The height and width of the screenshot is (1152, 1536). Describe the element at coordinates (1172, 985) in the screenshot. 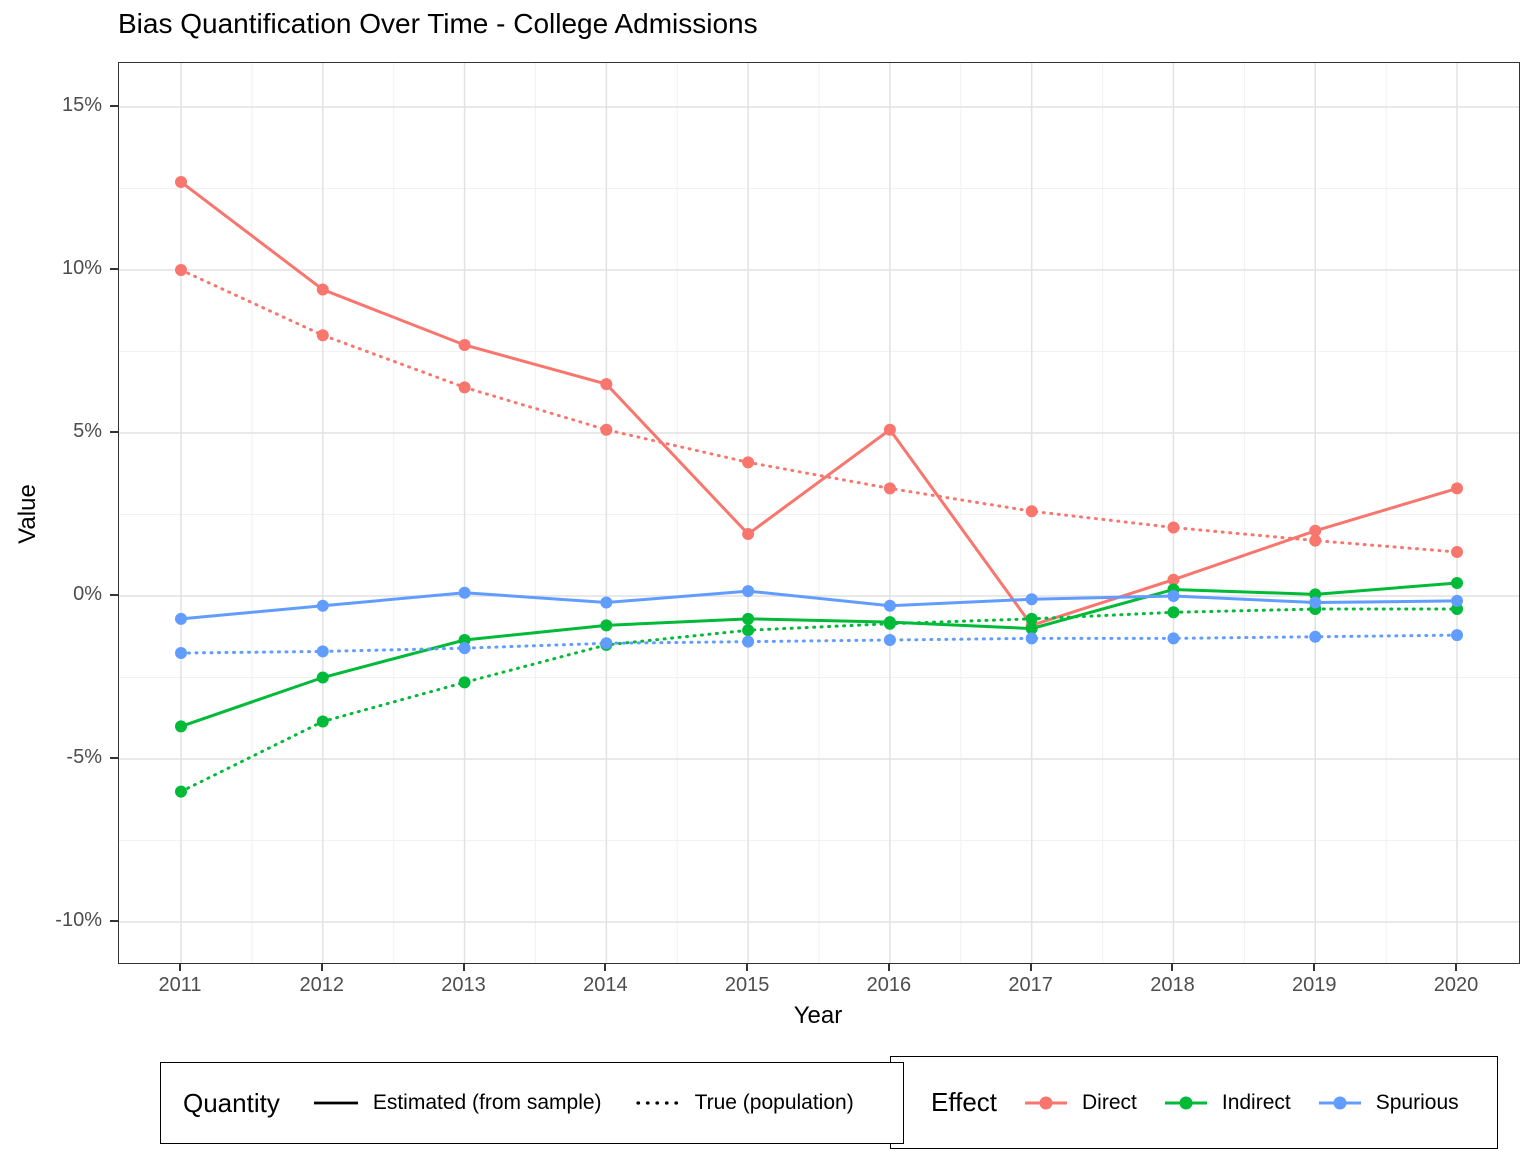

I see `x-tick-label: 2018` at that location.